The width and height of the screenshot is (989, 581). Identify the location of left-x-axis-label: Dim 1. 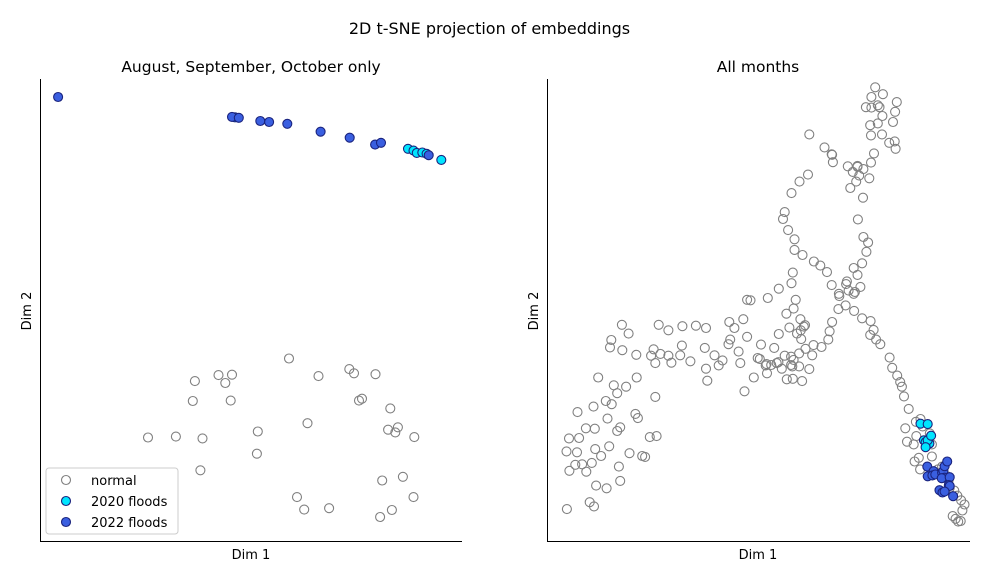
(251, 555).